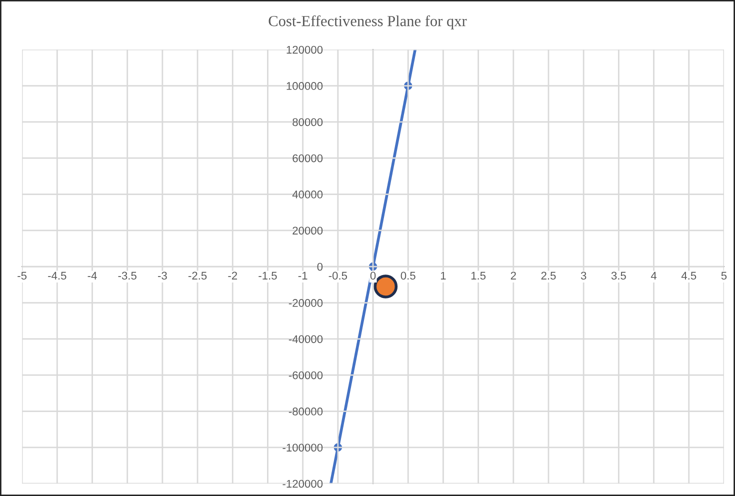 The image size is (735, 496). What do you see at coordinates (162, 276) in the screenshot?
I see `x-tick-label: -3` at bounding box center [162, 276].